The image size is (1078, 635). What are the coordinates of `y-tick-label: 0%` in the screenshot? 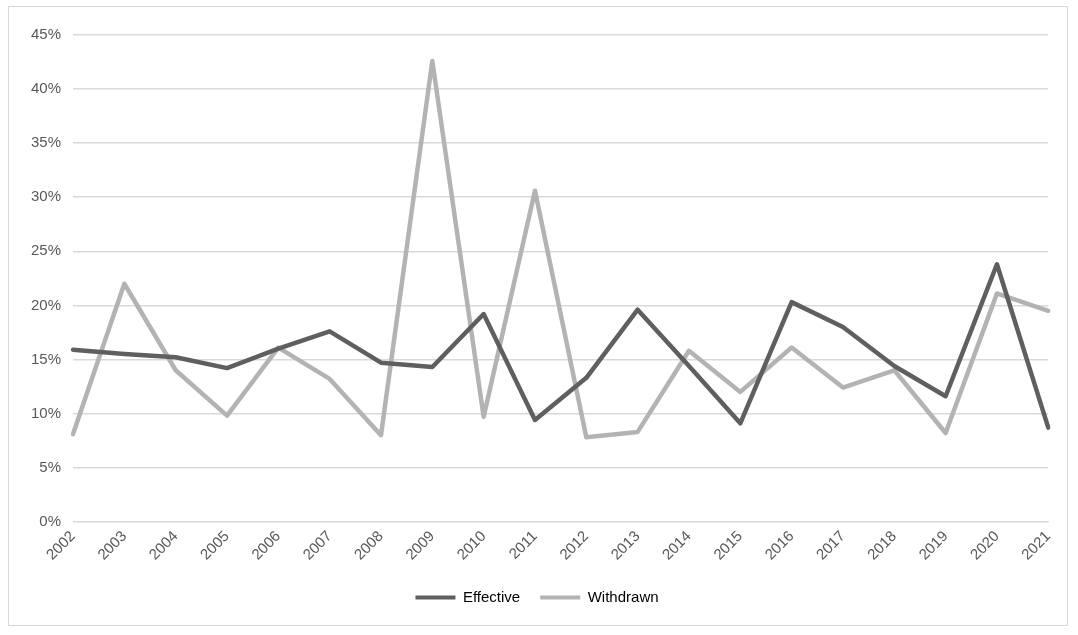 It's located at (50, 520).